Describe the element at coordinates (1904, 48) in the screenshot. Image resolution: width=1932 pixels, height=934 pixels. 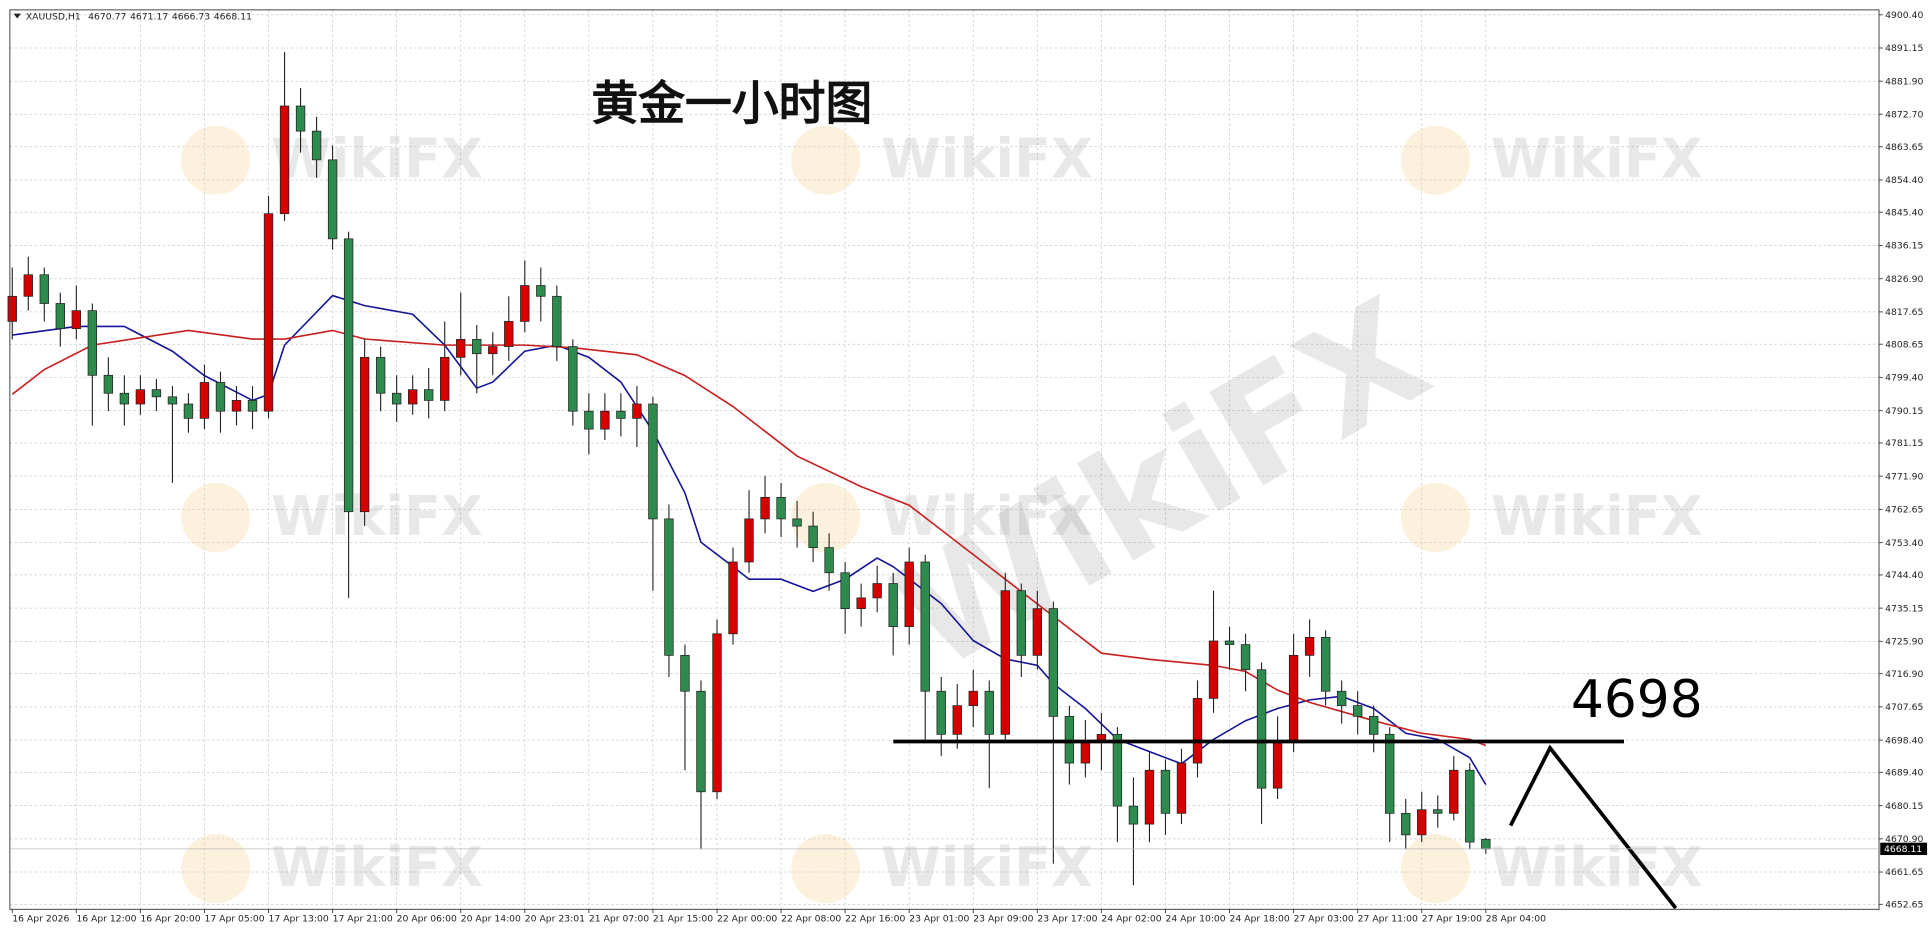
I see `y-tick-label: 4891.15` at that location.